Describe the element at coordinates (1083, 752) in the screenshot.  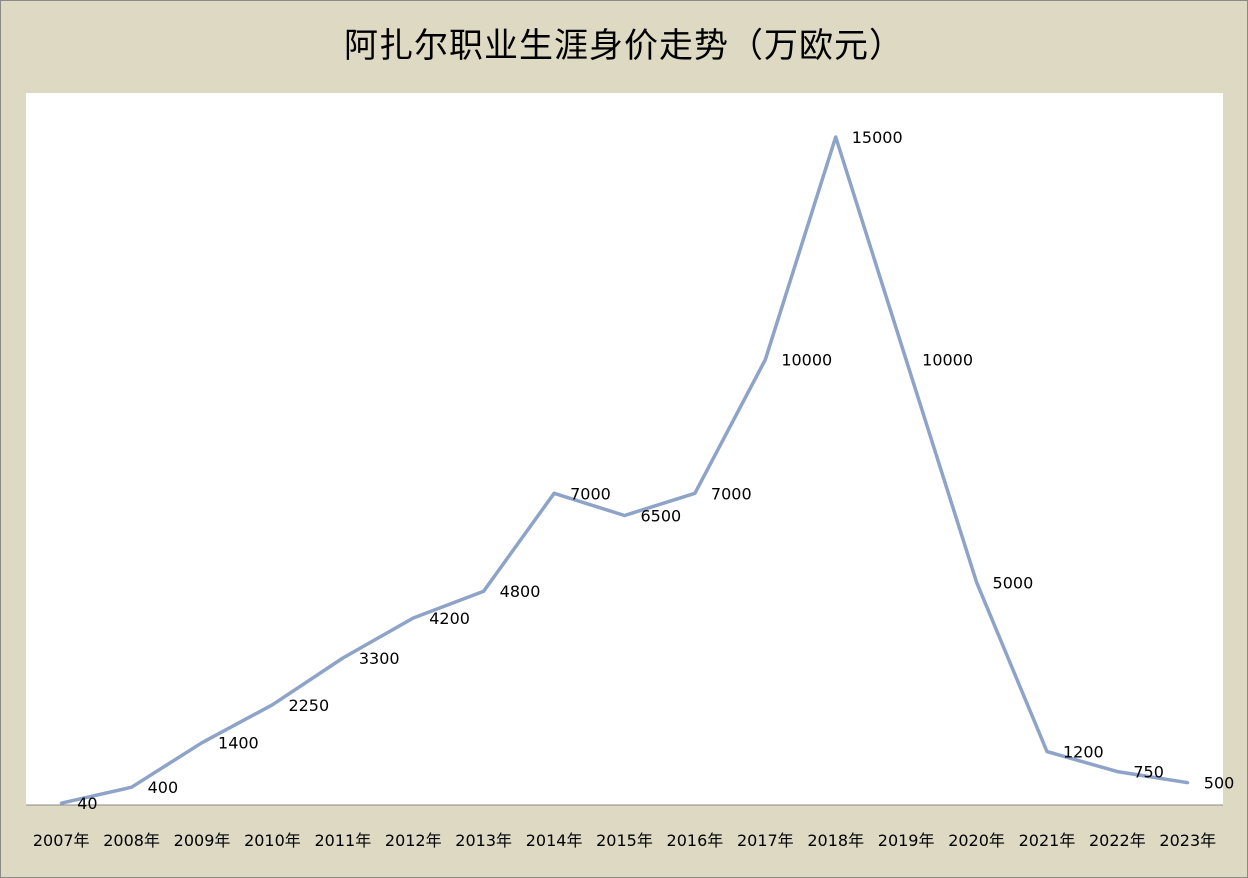
I see `data-label: 1200` at that location.